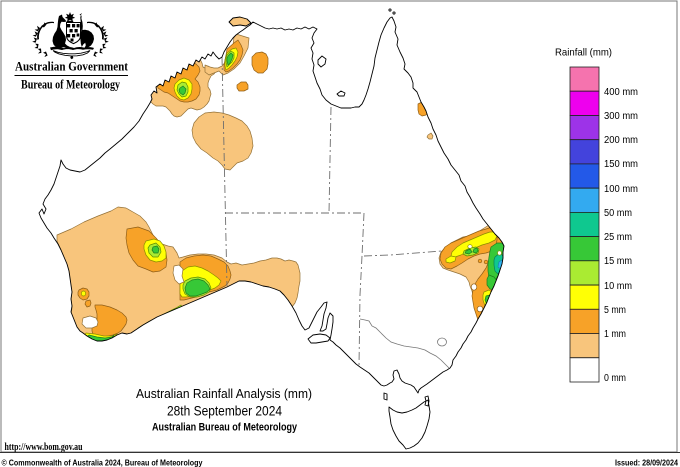 This screenshot has height=467, width=680. I want to click on svg-text: 50 mm, so click(618, 213).